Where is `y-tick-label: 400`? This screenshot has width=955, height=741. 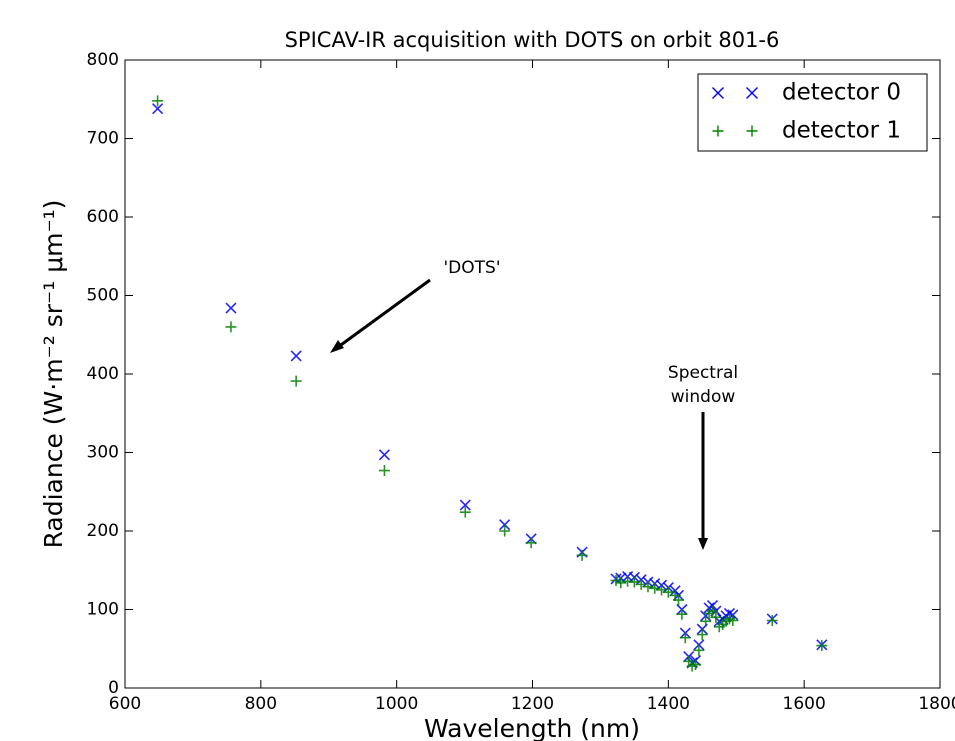 y-tick-label: 400 is located at coordinates (103, 374).